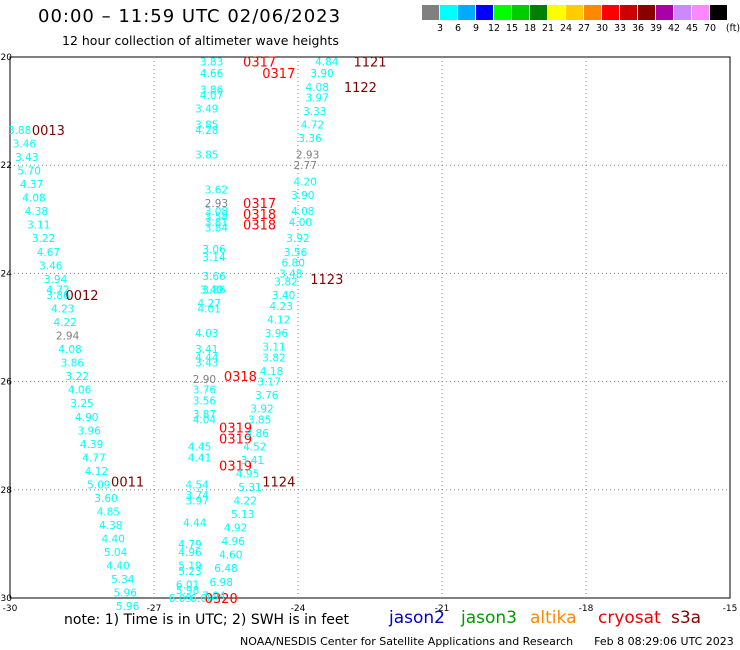  What do you see at coordinates (566, 28) in the screenshot?
I see `legend-label: 24` at bounding box center [566, 28].